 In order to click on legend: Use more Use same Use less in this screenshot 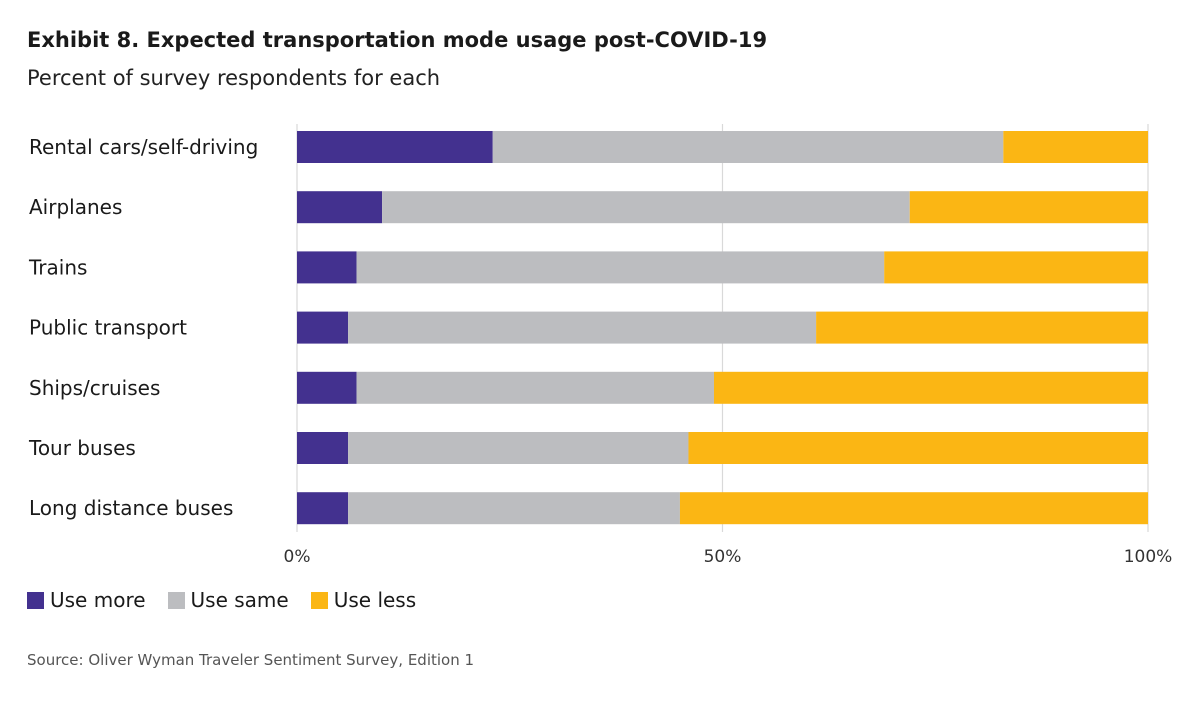, I will do `click(232, 600)`.